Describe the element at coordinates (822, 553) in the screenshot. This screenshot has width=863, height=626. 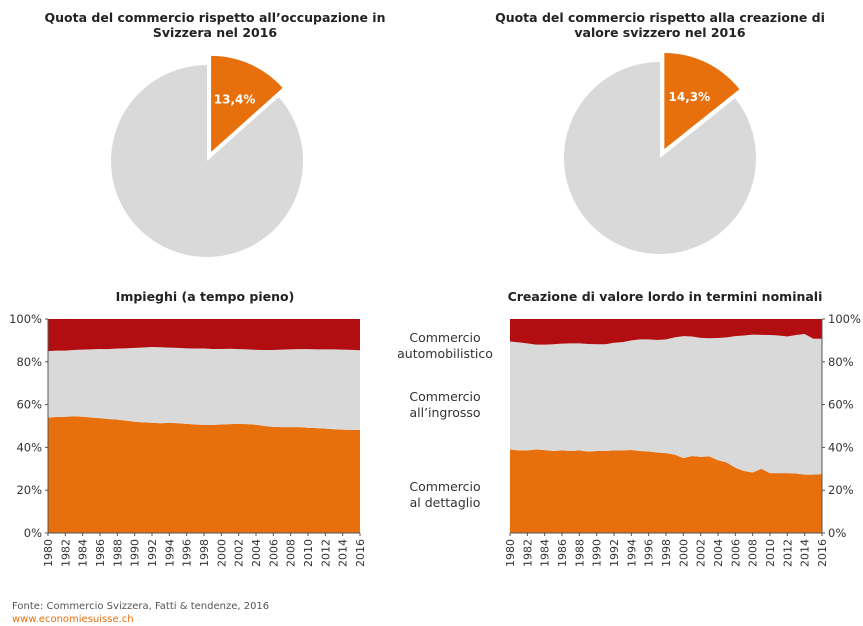
I see `area-2-xtick-label: 2016` at that location.